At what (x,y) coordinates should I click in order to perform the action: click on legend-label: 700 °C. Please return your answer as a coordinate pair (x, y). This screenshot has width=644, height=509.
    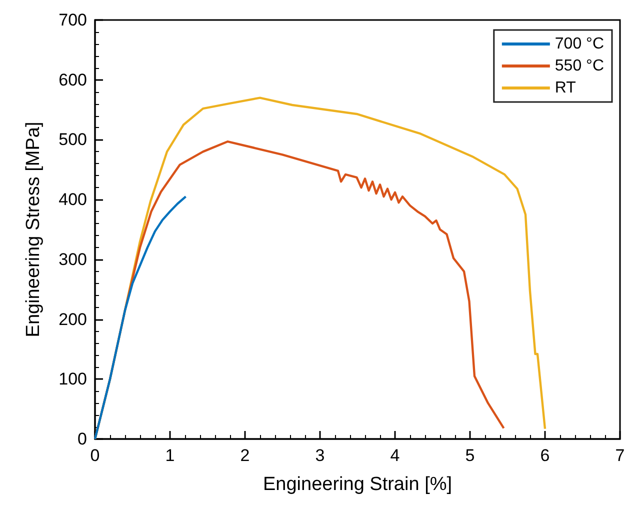
    Looking at the image, I should click on (579, 44).